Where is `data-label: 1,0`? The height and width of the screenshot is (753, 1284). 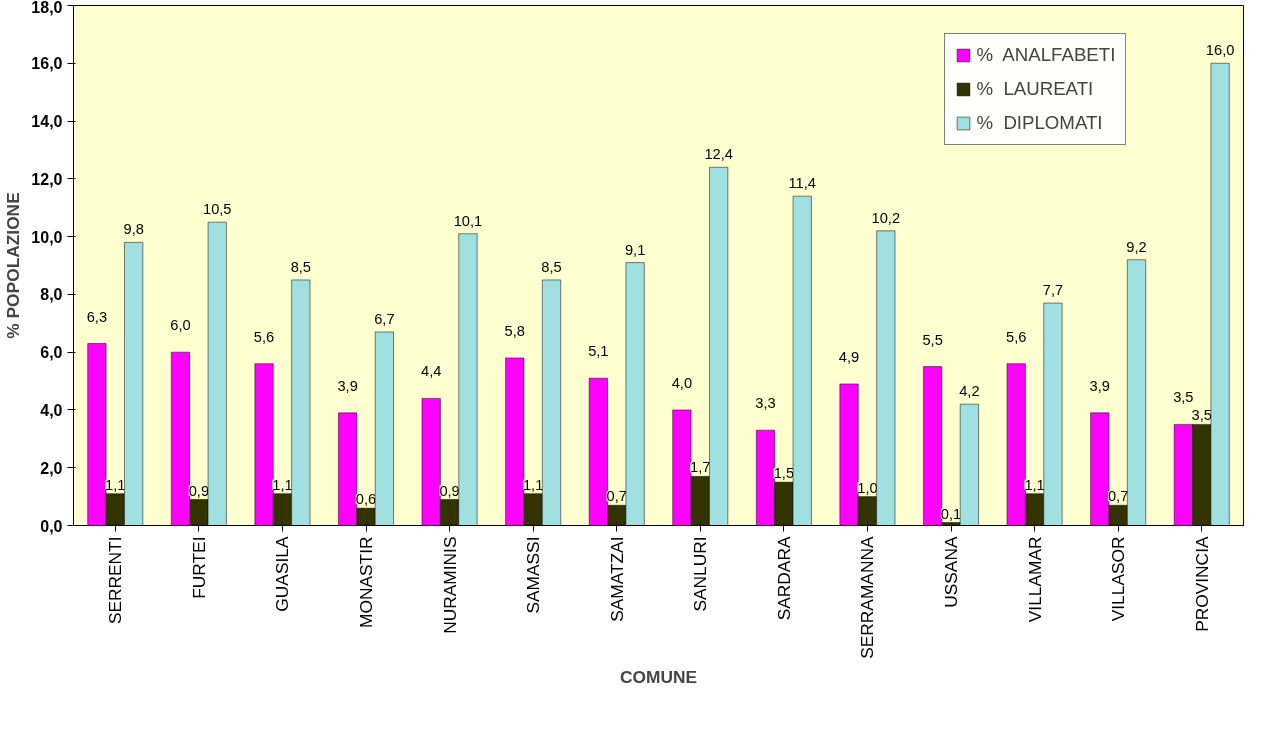
data-label: 1,0 is located at coordinates (867, 487).